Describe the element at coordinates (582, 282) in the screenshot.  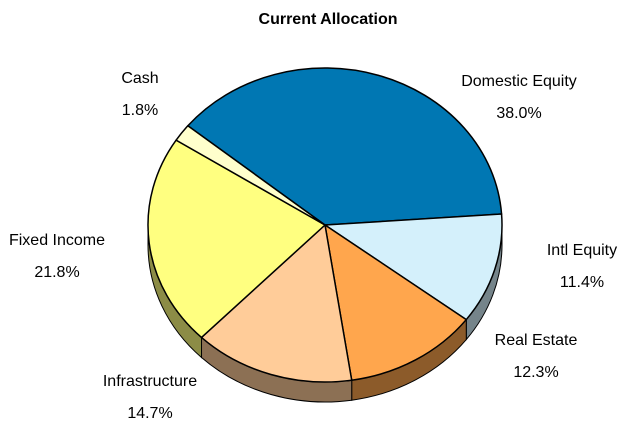
I see `slice-value-label: 11.4%` at that location.